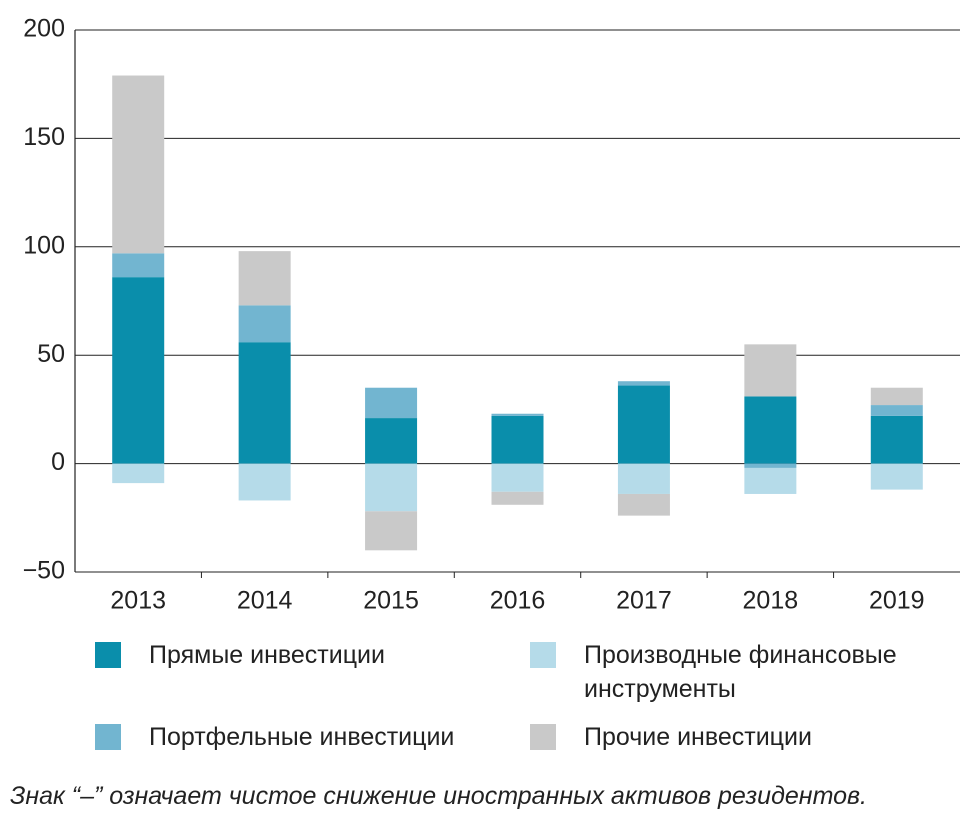 This screenshot has width=980, height=835. I want to click on x-tick-label: 2013, so click(138, 601).